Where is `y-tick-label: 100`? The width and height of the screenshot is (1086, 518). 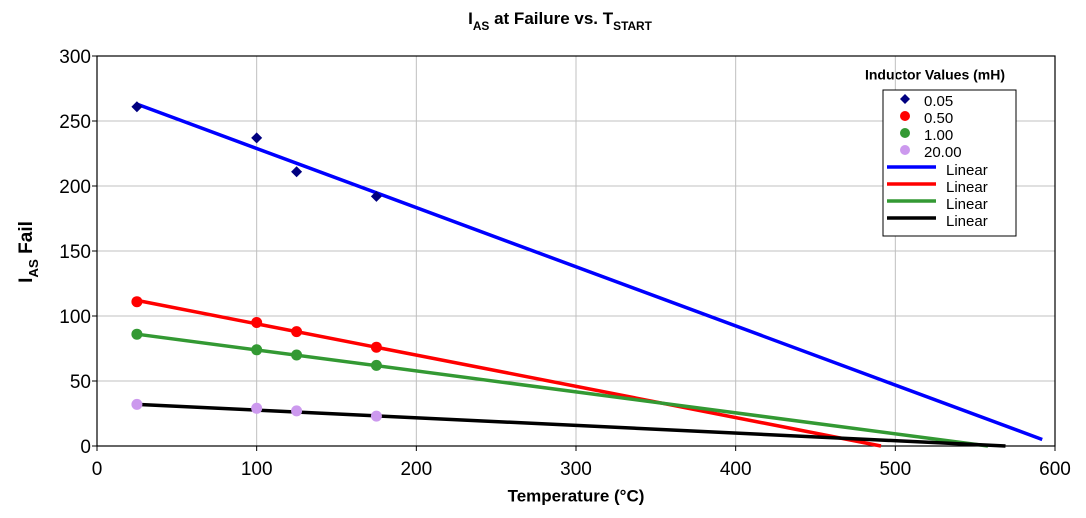 y-tick-label: 100 is located at coordinates (75, 317).